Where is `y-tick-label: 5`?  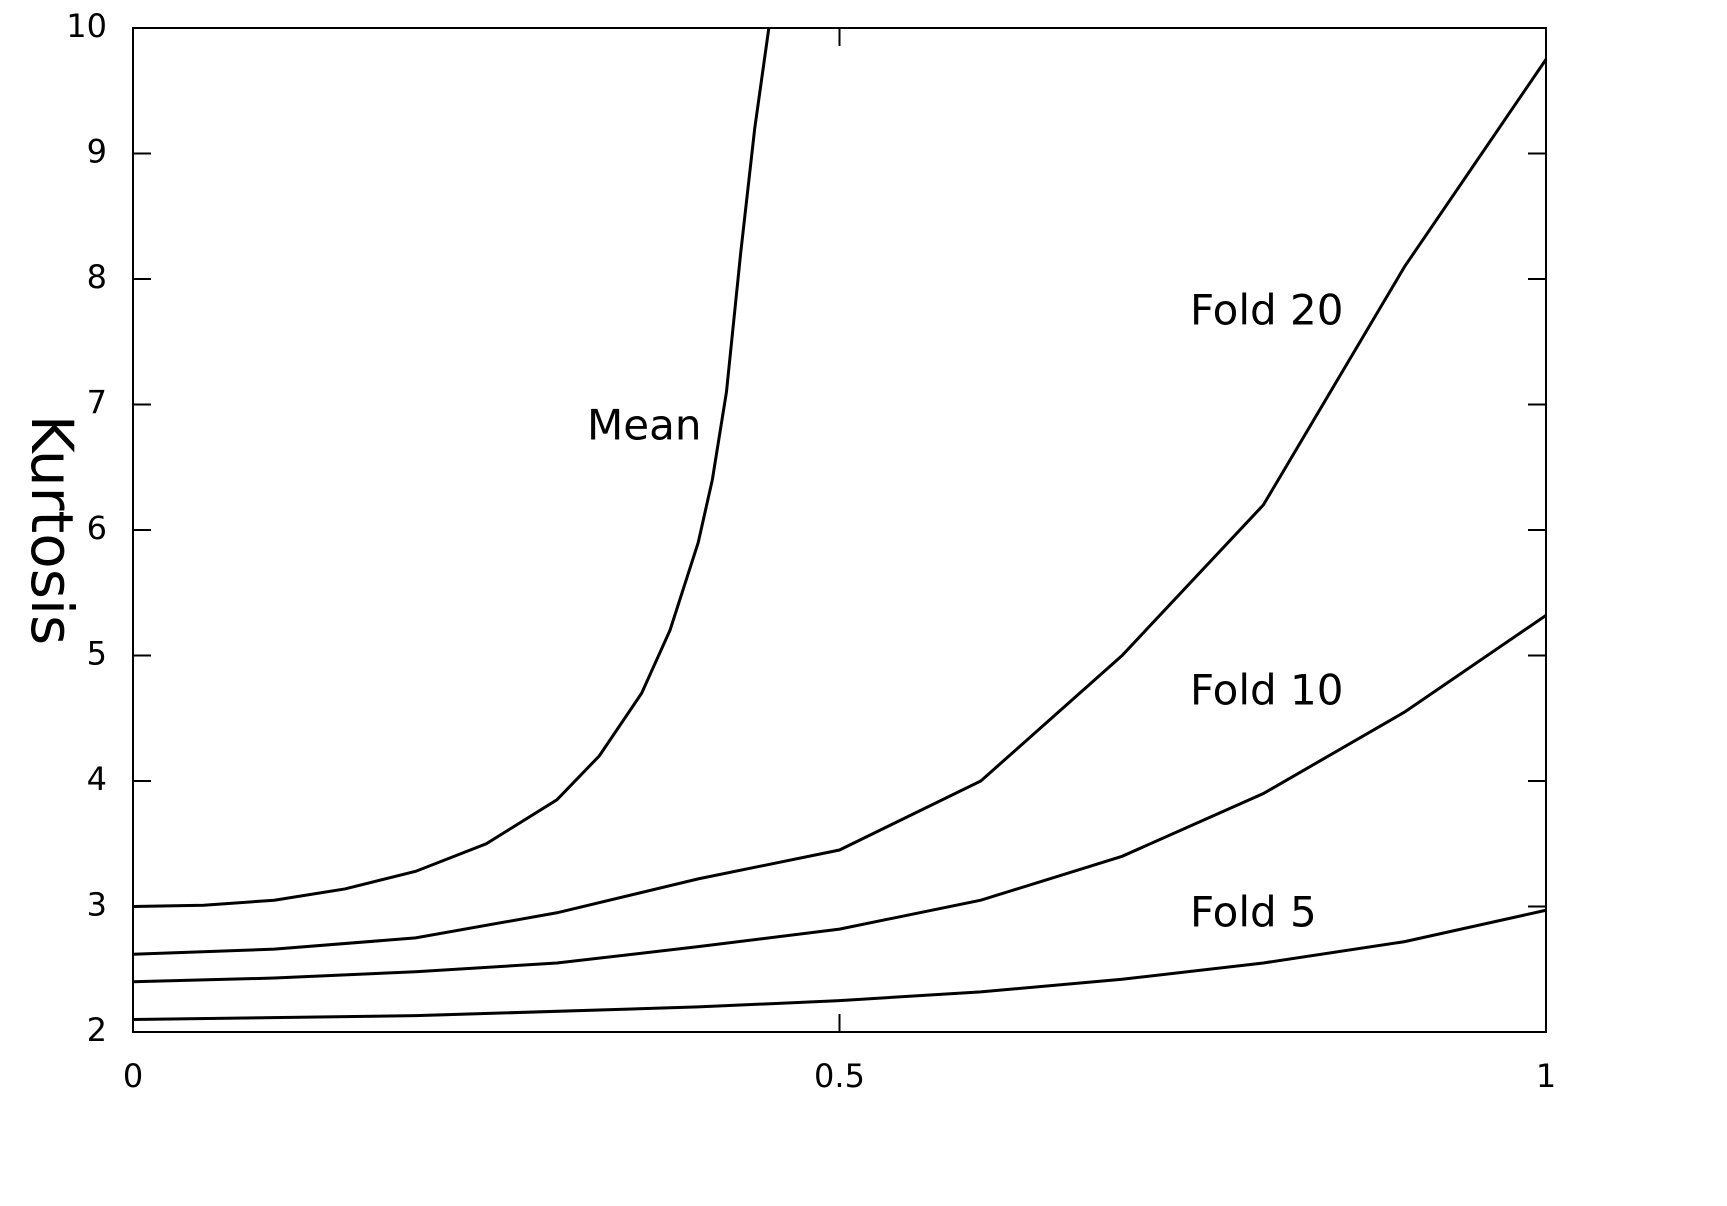 y-tick-label: 5 is located at coordinates (97, 654).